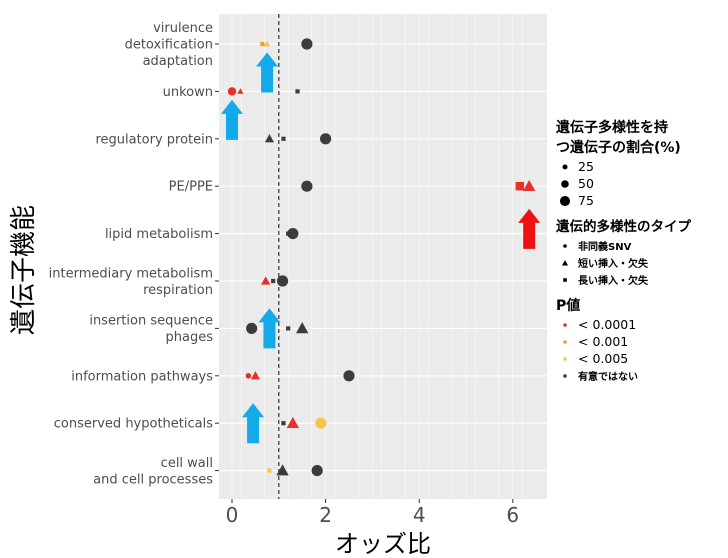  I want to click on long-type-key-icon-shape, so click(565, 279).